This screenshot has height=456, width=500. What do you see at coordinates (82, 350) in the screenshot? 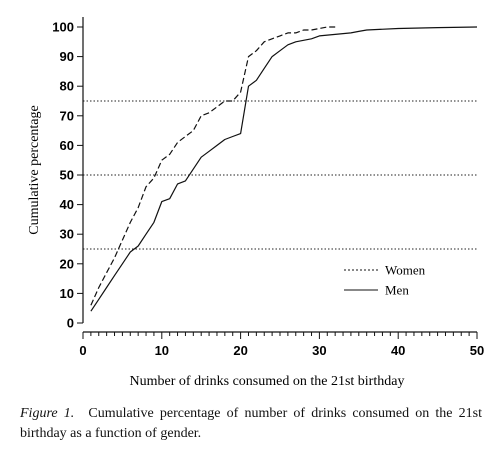
I see `x-tick-label: 0` at bounding box center [82, 350].